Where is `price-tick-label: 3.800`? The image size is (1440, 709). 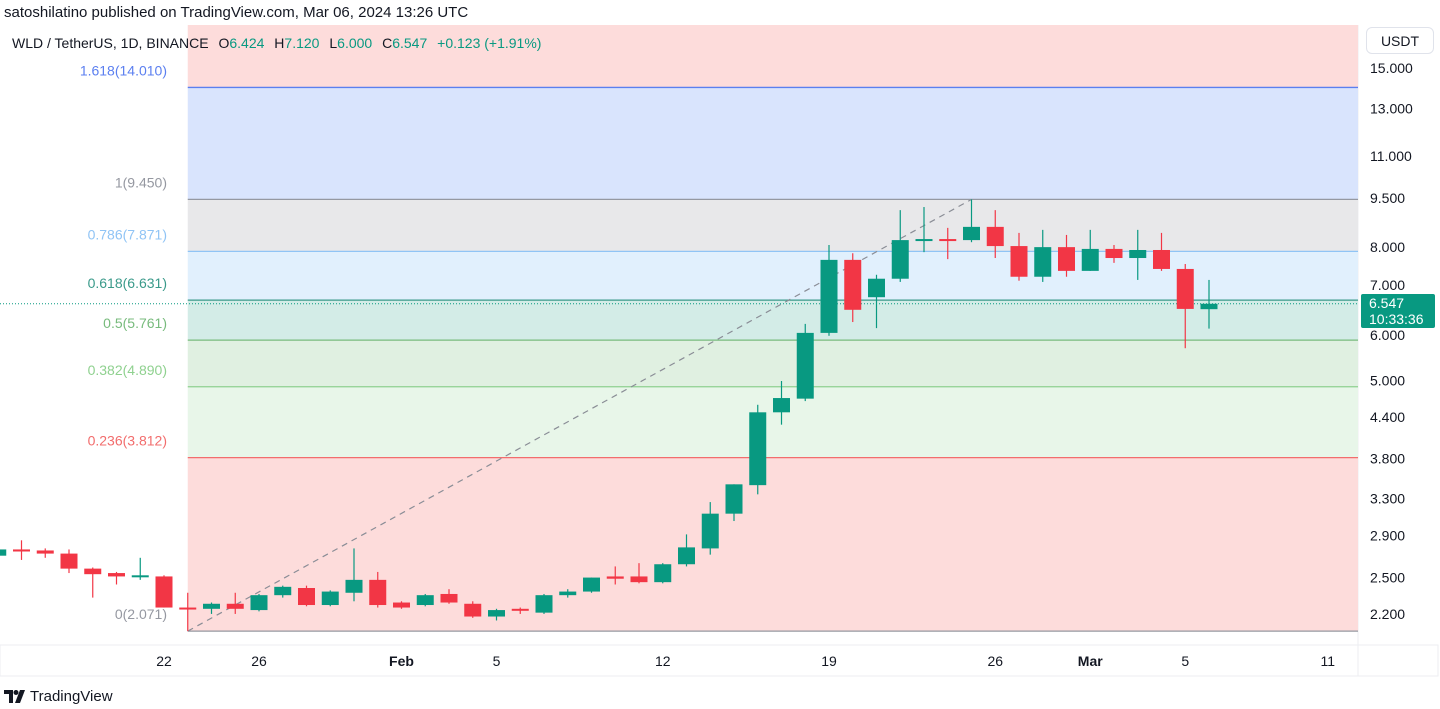 price-tick-label: 3.800 is located at coordinates (1387, 458).